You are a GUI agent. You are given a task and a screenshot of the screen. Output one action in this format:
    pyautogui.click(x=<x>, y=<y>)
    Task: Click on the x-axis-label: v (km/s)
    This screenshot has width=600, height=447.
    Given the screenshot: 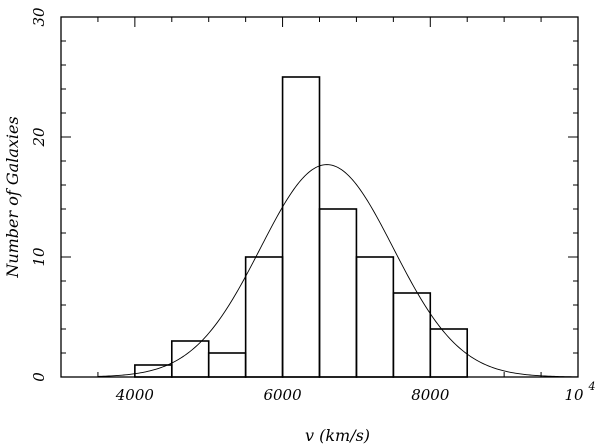 What is the action you would take?
    pyautogui.click(x=337, y=435)
    